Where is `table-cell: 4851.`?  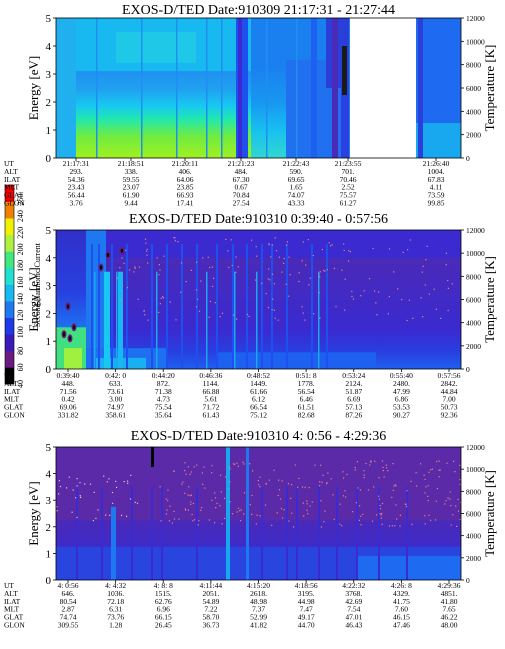 table-cell: 4851. is located at coordinates (449, 593).